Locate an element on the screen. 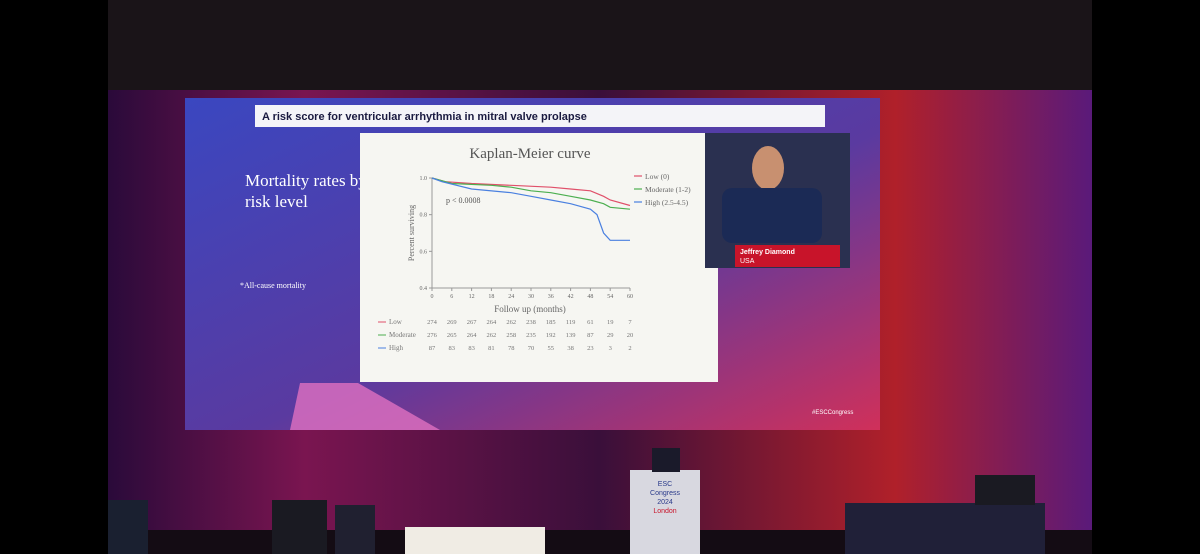 The width and height of the screenshot is (1200, 554). risk-count: 20 is located at coordinates (630, 335).